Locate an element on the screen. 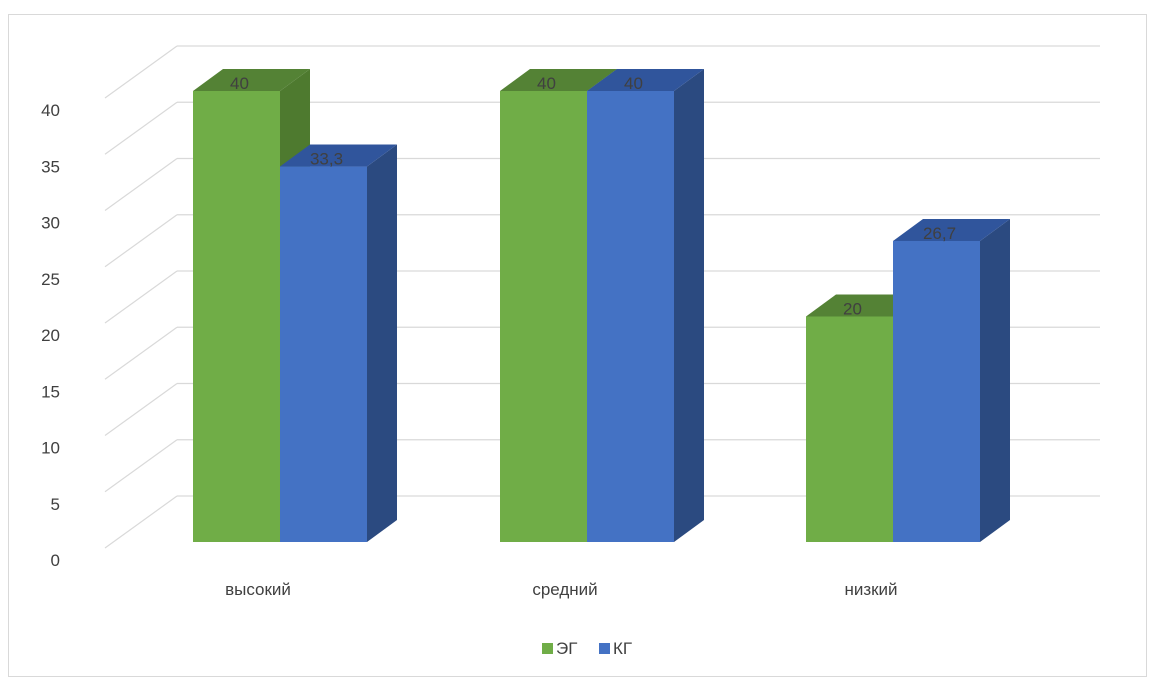 Image resolution: width=1149 pixels, height=679 pixels. category-labels: высокий средний низкий is located at coordinates (561, 589).